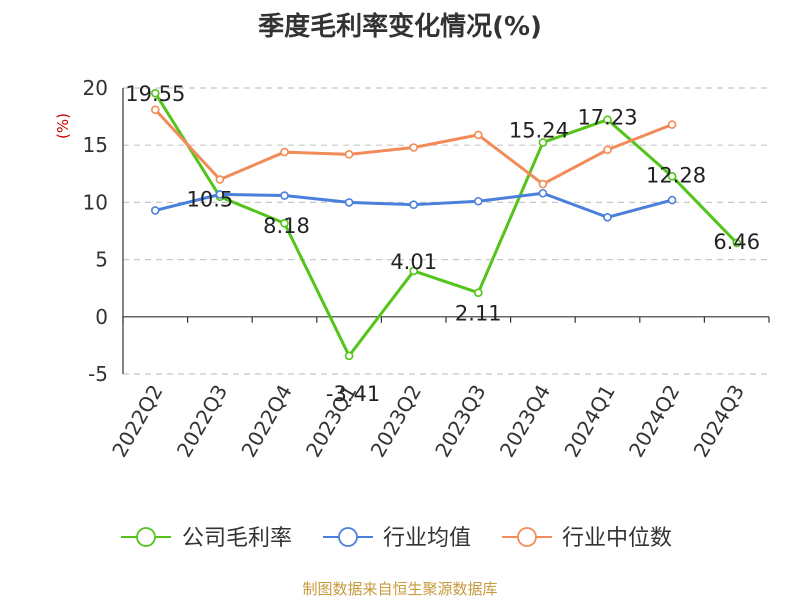 This screenshot has height=600, width=800. I want to click on data-label: 10.5, so click(210, 200).